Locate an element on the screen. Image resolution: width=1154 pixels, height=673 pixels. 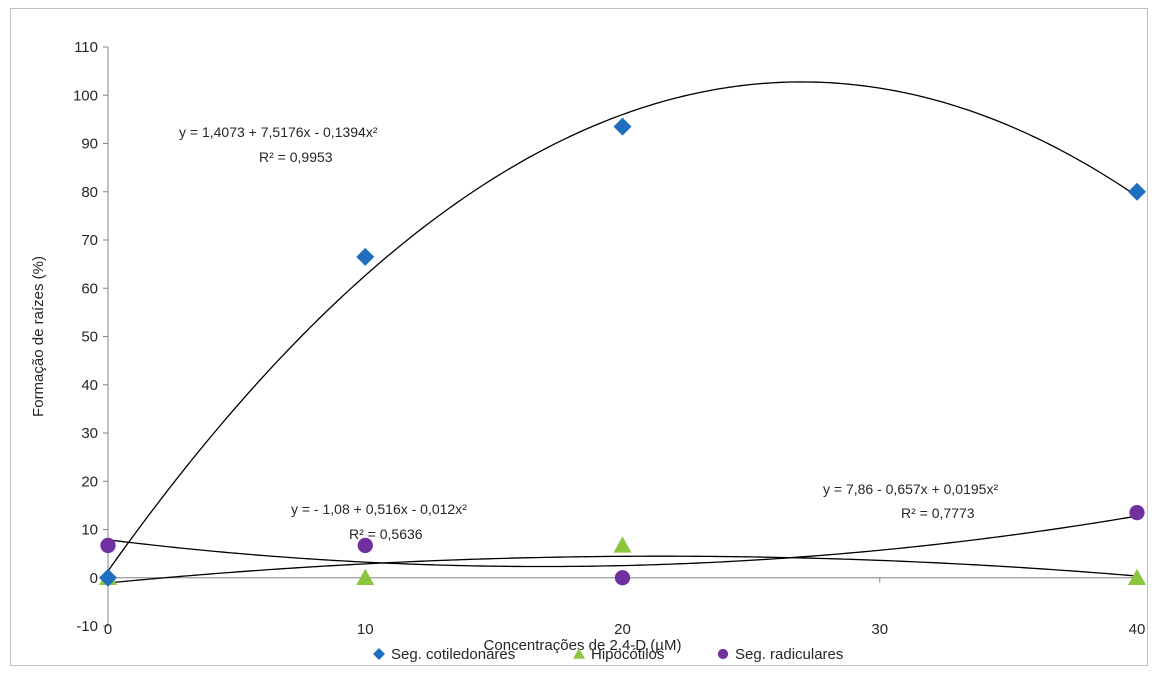
y-tick-label: 90 is located at coordinates (89, 144).